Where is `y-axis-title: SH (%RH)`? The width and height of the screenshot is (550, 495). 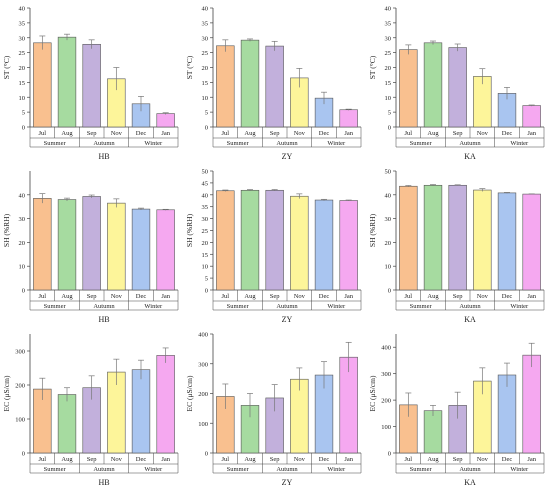 y-axis-title: SH (%RH) is located at coordinates (6, 230).